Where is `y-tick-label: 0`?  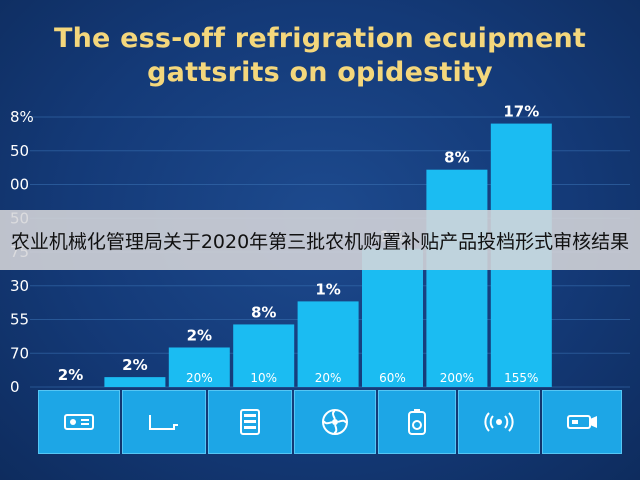 y-tick-label: 0 is located at coordinates (15, 387).